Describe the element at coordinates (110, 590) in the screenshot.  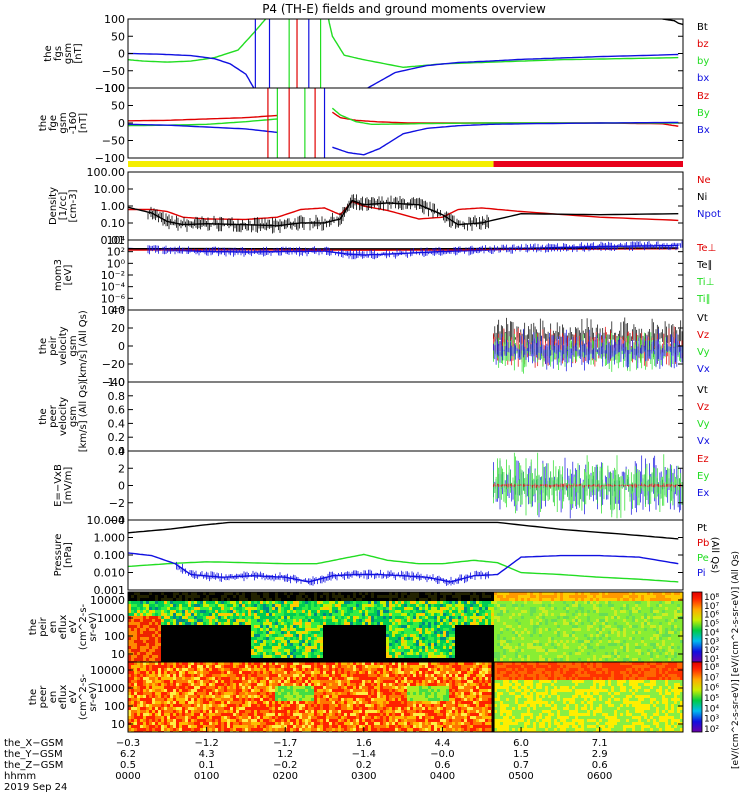
I see `ytick-label: 0.001` at that location.